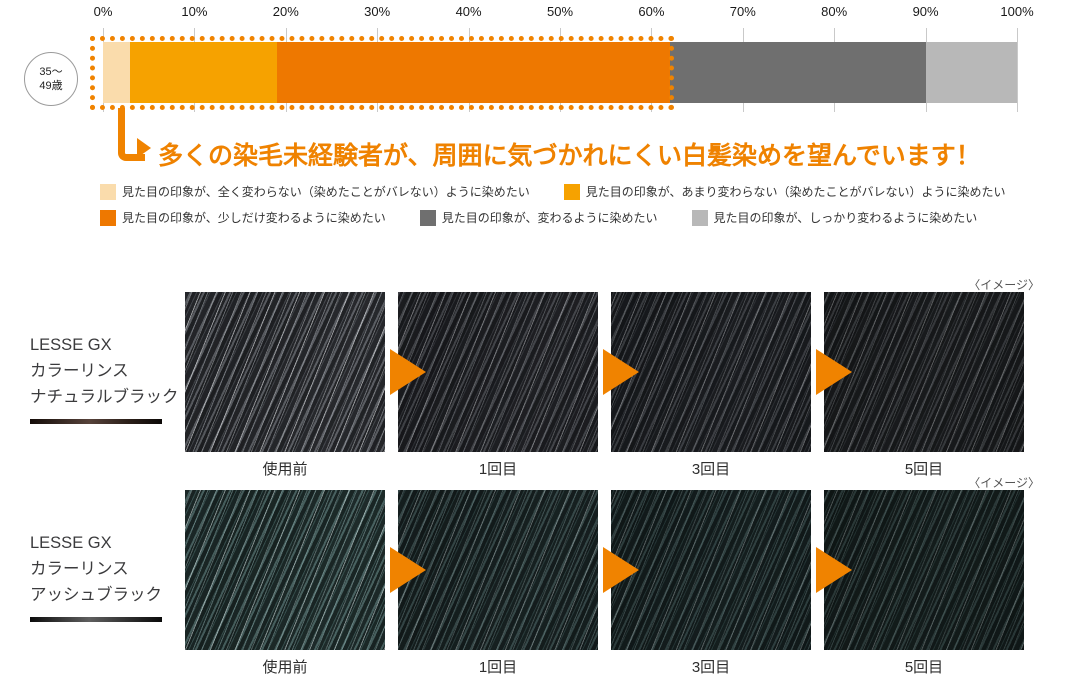  Describe the element at coordinates (51, 79) in the screenshot. I see `age-group-badge: 35〜 49歳` at that location.